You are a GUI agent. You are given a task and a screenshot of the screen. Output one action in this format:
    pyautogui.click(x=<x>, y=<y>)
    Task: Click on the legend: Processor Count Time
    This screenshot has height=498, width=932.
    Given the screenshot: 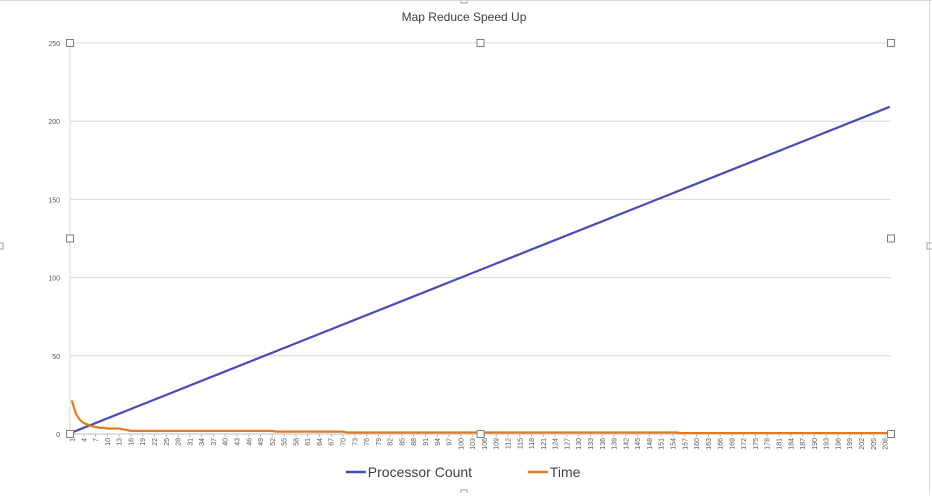 What is the action you would take?
    pyautogui.click(x=463, y=472)
    